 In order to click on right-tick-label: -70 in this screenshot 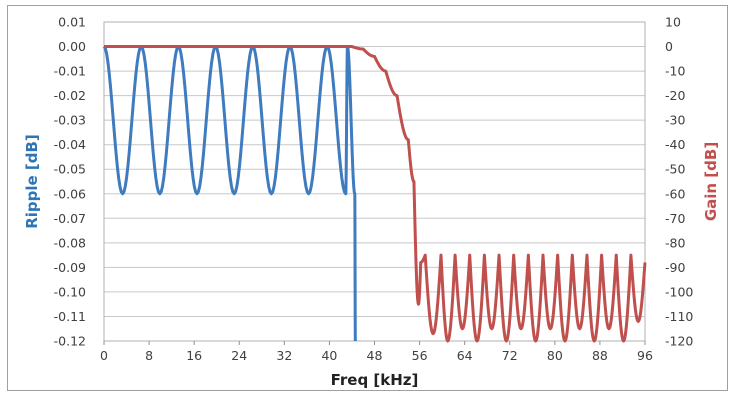, I will do `click(675, 218)`.